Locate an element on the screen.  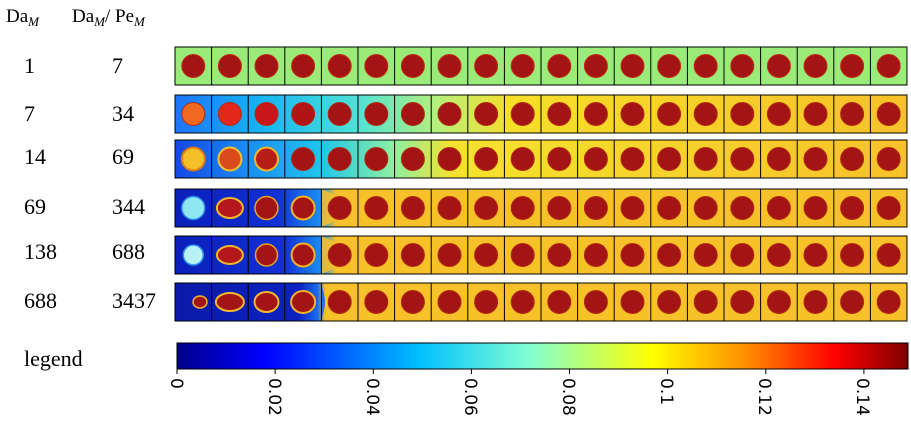
colorbar-tick-label: 0.06 is located at coordinates (470, 397).